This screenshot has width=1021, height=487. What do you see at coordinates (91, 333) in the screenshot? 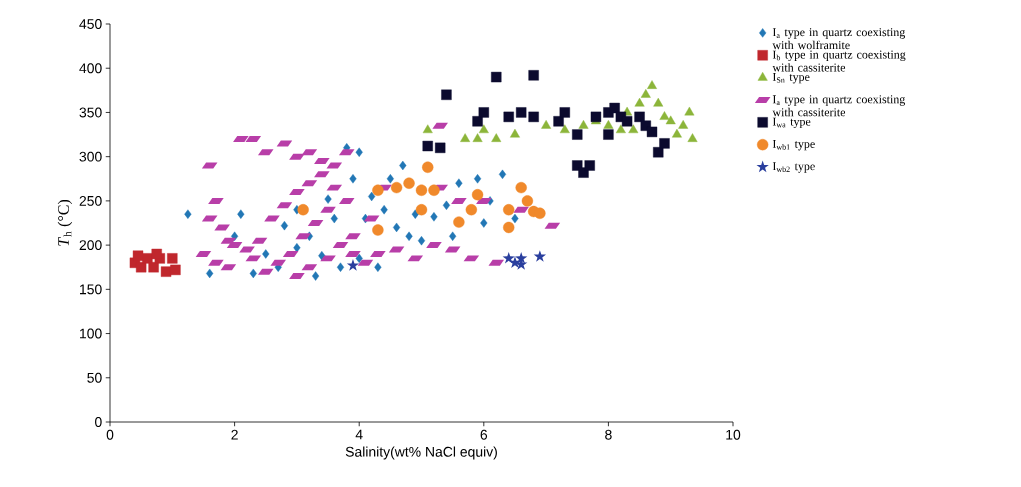
I see `y-tick-label: 100` at bounding box center [91, 333].